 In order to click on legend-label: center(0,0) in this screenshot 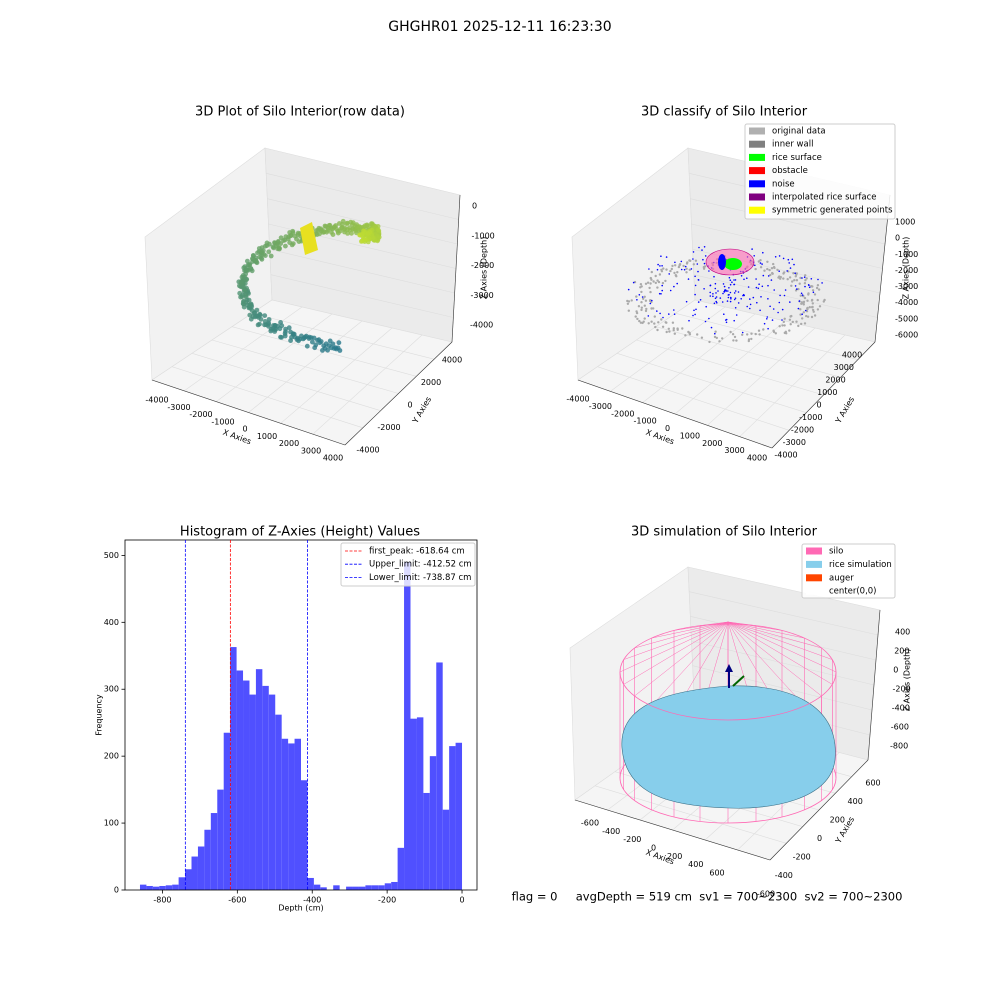, I will do `click(853, 592)`.